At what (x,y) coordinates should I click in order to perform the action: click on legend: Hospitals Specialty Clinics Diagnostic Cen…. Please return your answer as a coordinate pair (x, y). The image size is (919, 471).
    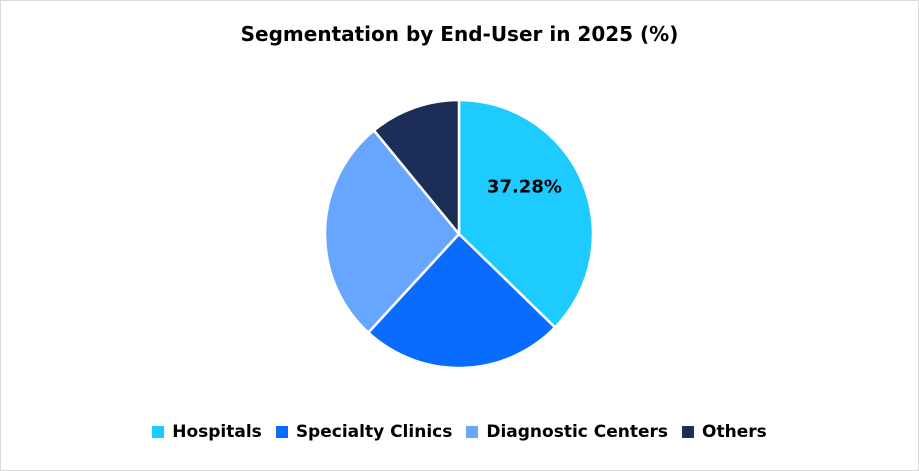
    Looking at the image, I should click on (459, 432).